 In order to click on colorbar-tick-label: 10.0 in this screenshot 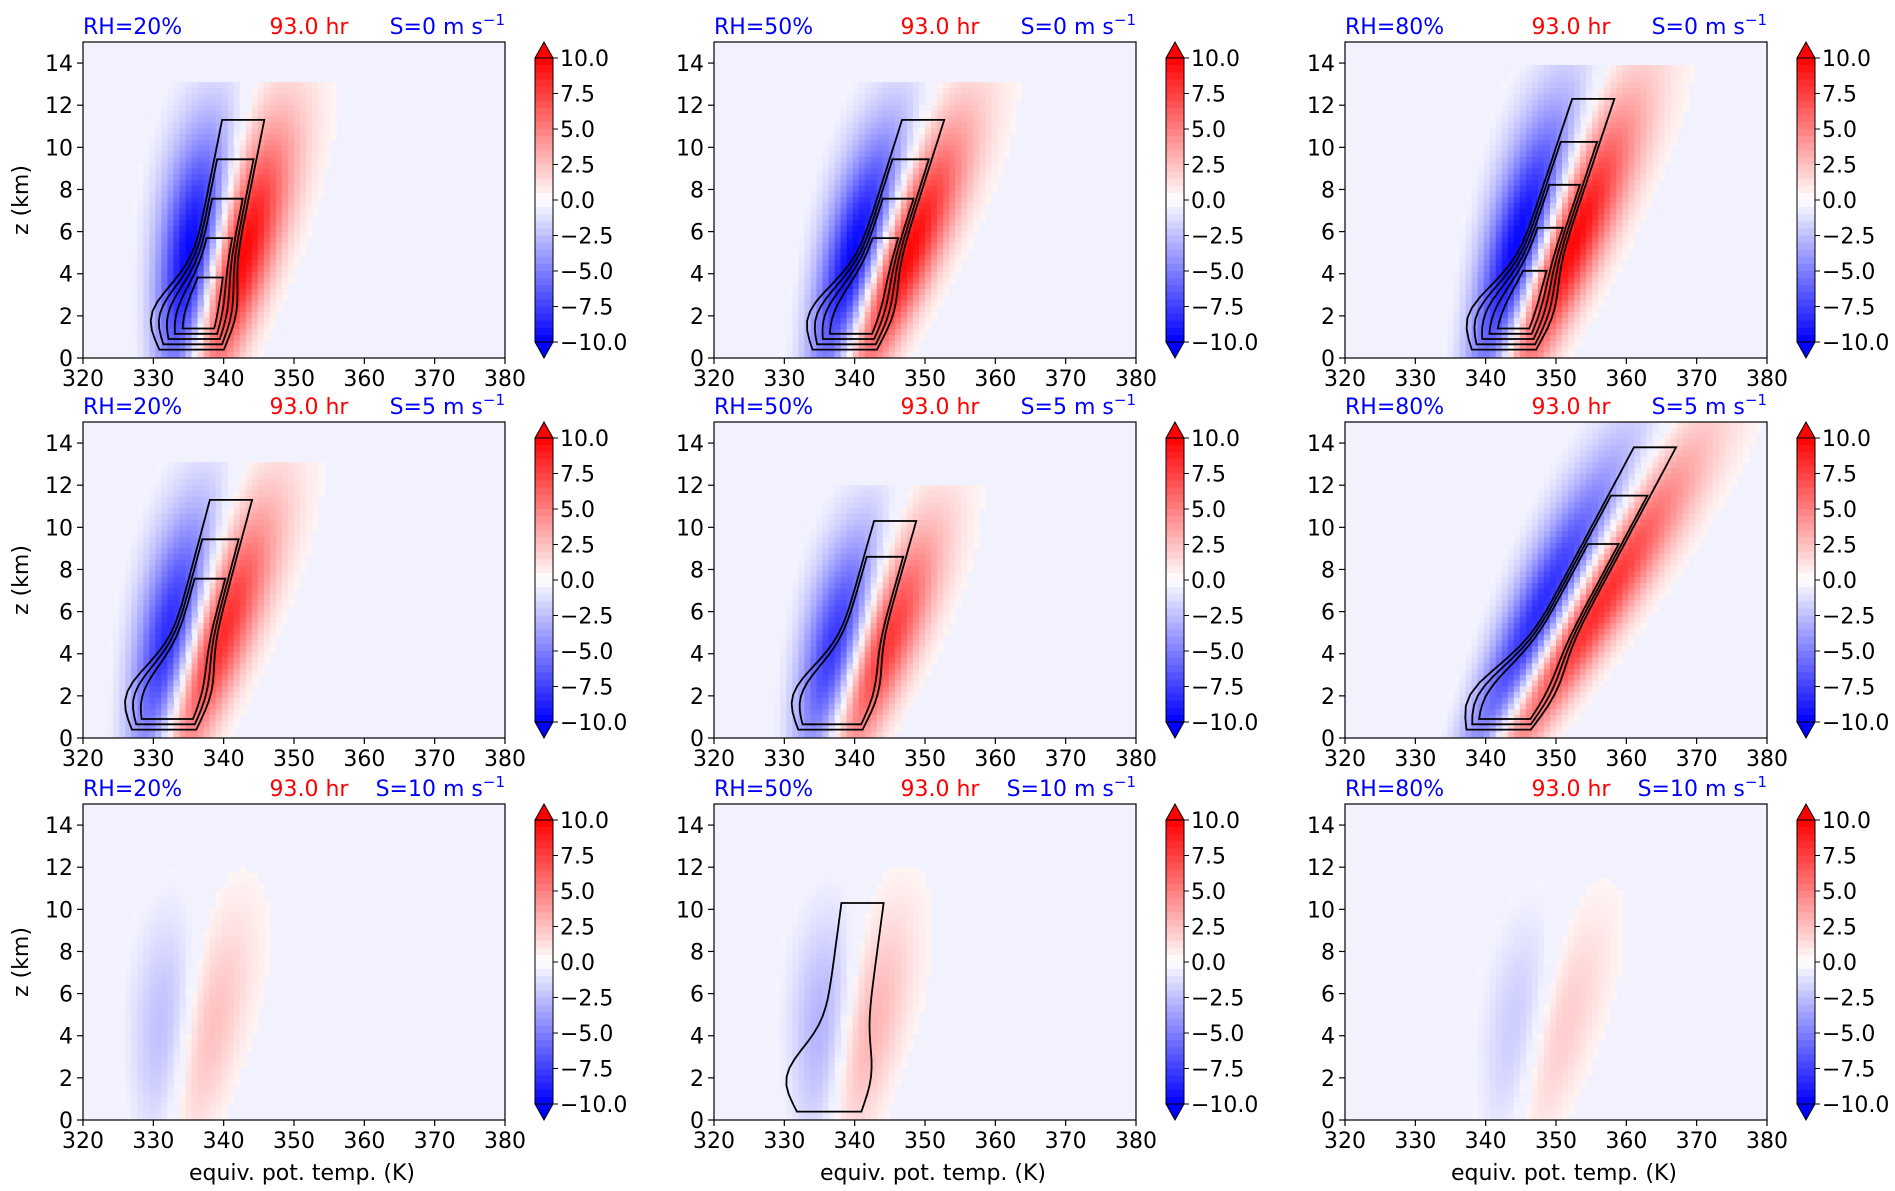, I will do `click(1846, 59)`.